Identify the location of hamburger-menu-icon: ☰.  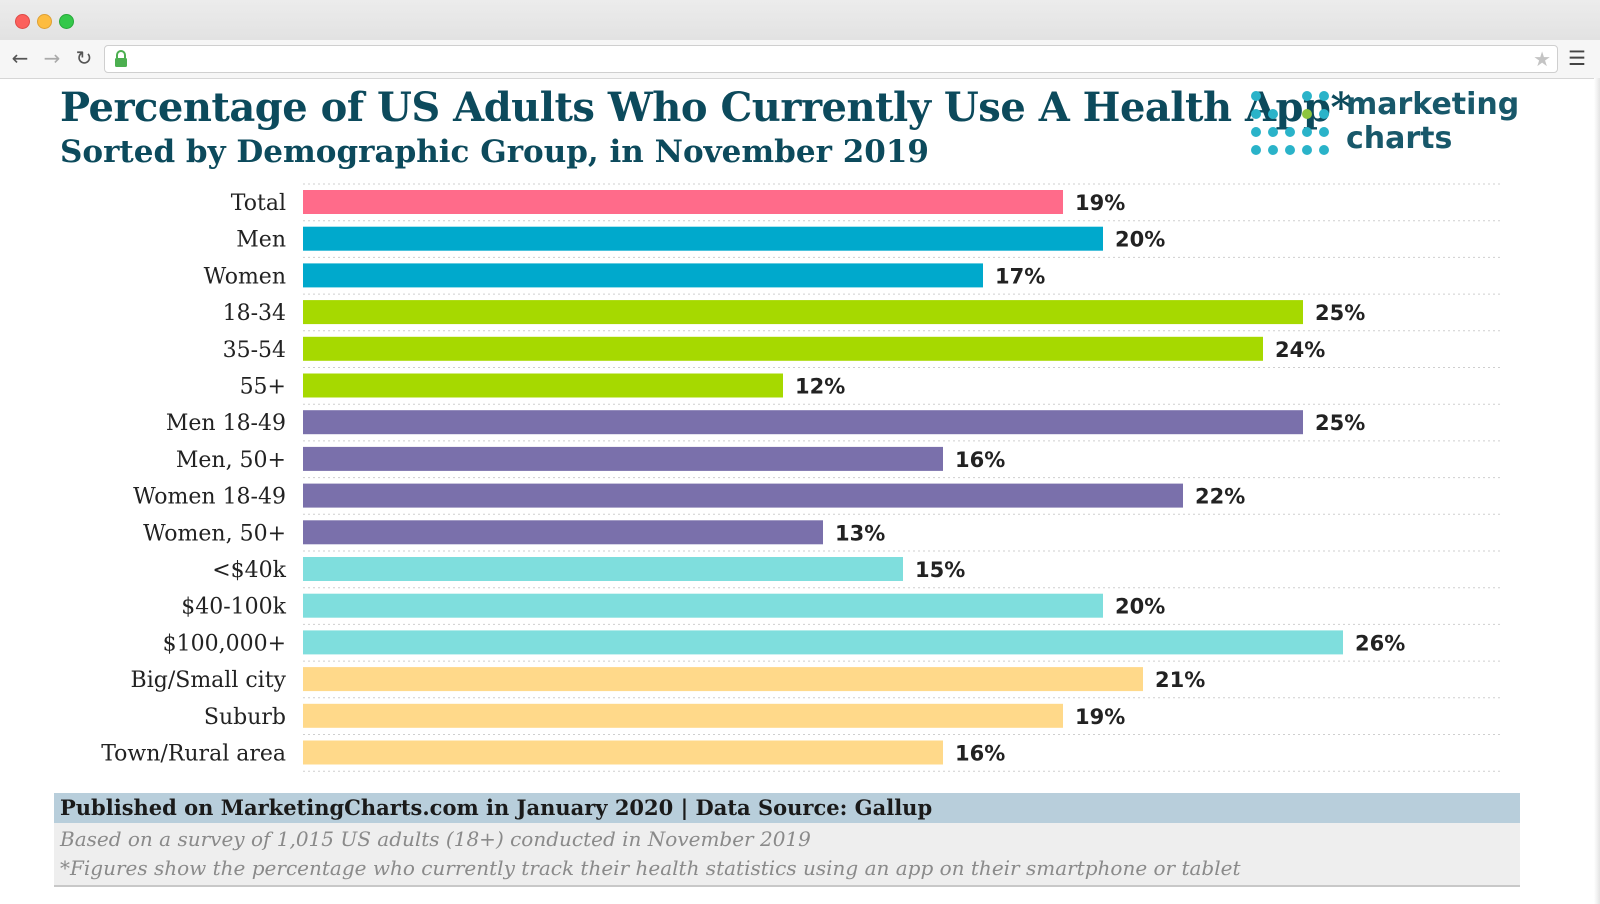
(1577, 58).